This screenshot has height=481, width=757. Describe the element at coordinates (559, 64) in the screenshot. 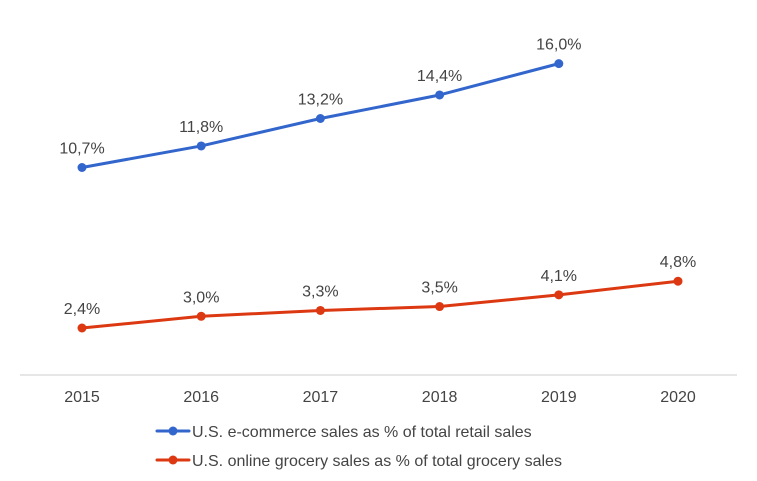

I see `series-1-point-2019` at that location.